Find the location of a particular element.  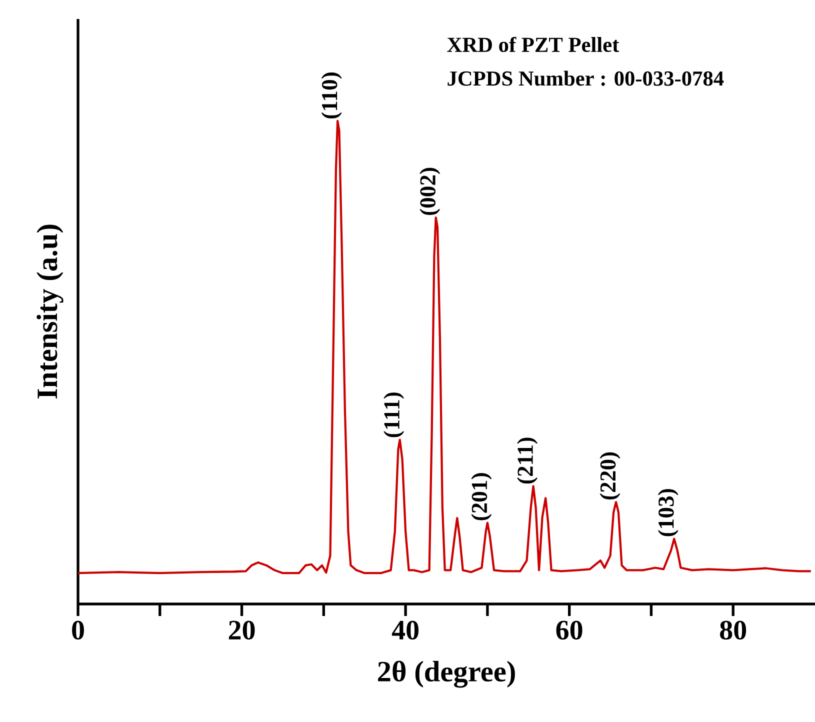

annotation: (211) is located at coordinates (527, 461).